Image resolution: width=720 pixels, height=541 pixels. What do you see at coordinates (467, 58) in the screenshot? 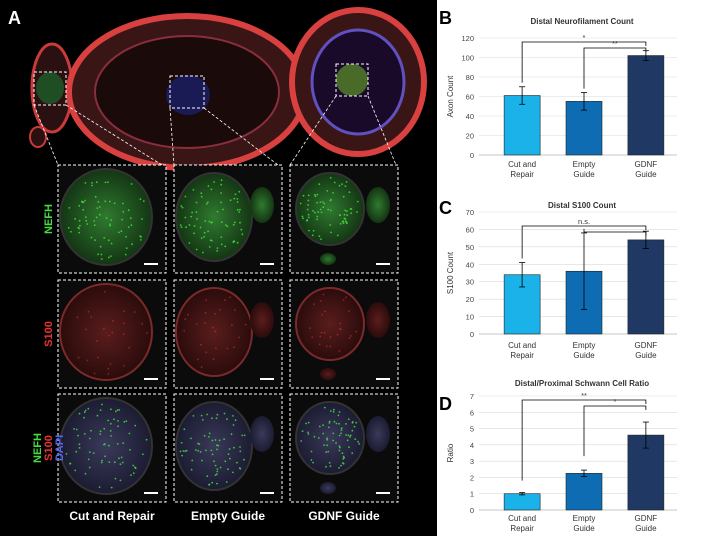
I see `y-tick-label: 100` at bounding box center [467, 58].